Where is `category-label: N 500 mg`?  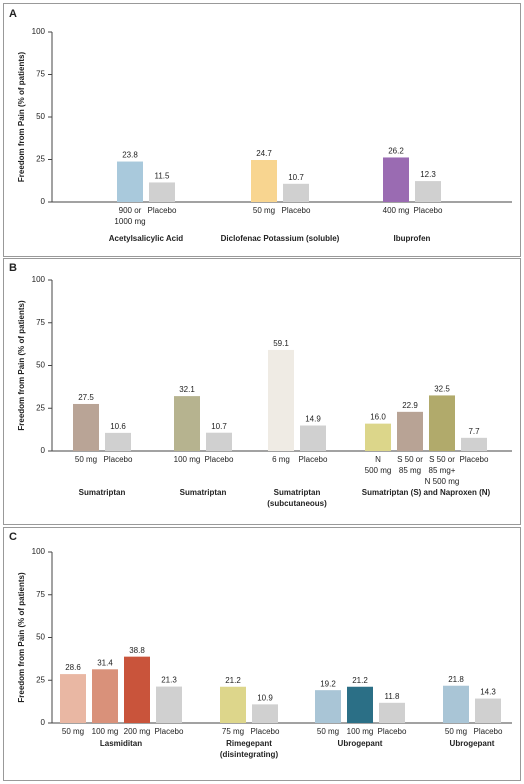
category-label: N 500 mg is located at coordinates (442, 481).